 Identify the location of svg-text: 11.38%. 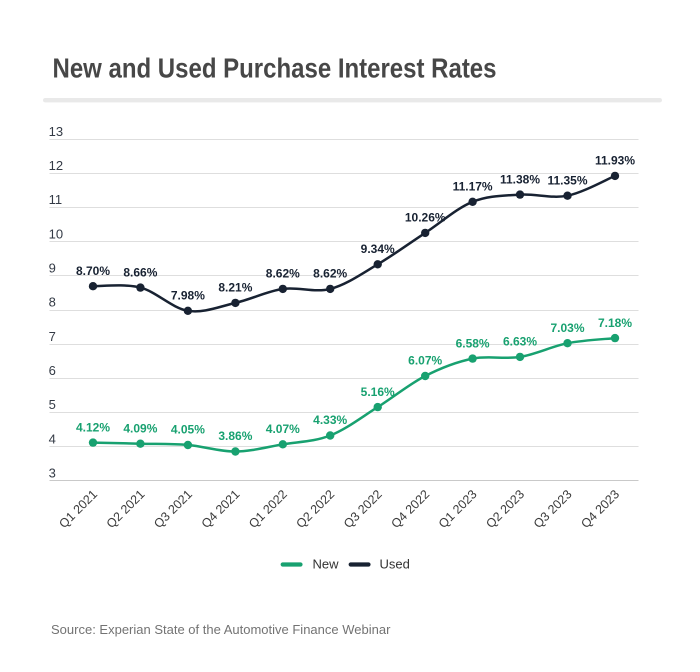
(520, 179).